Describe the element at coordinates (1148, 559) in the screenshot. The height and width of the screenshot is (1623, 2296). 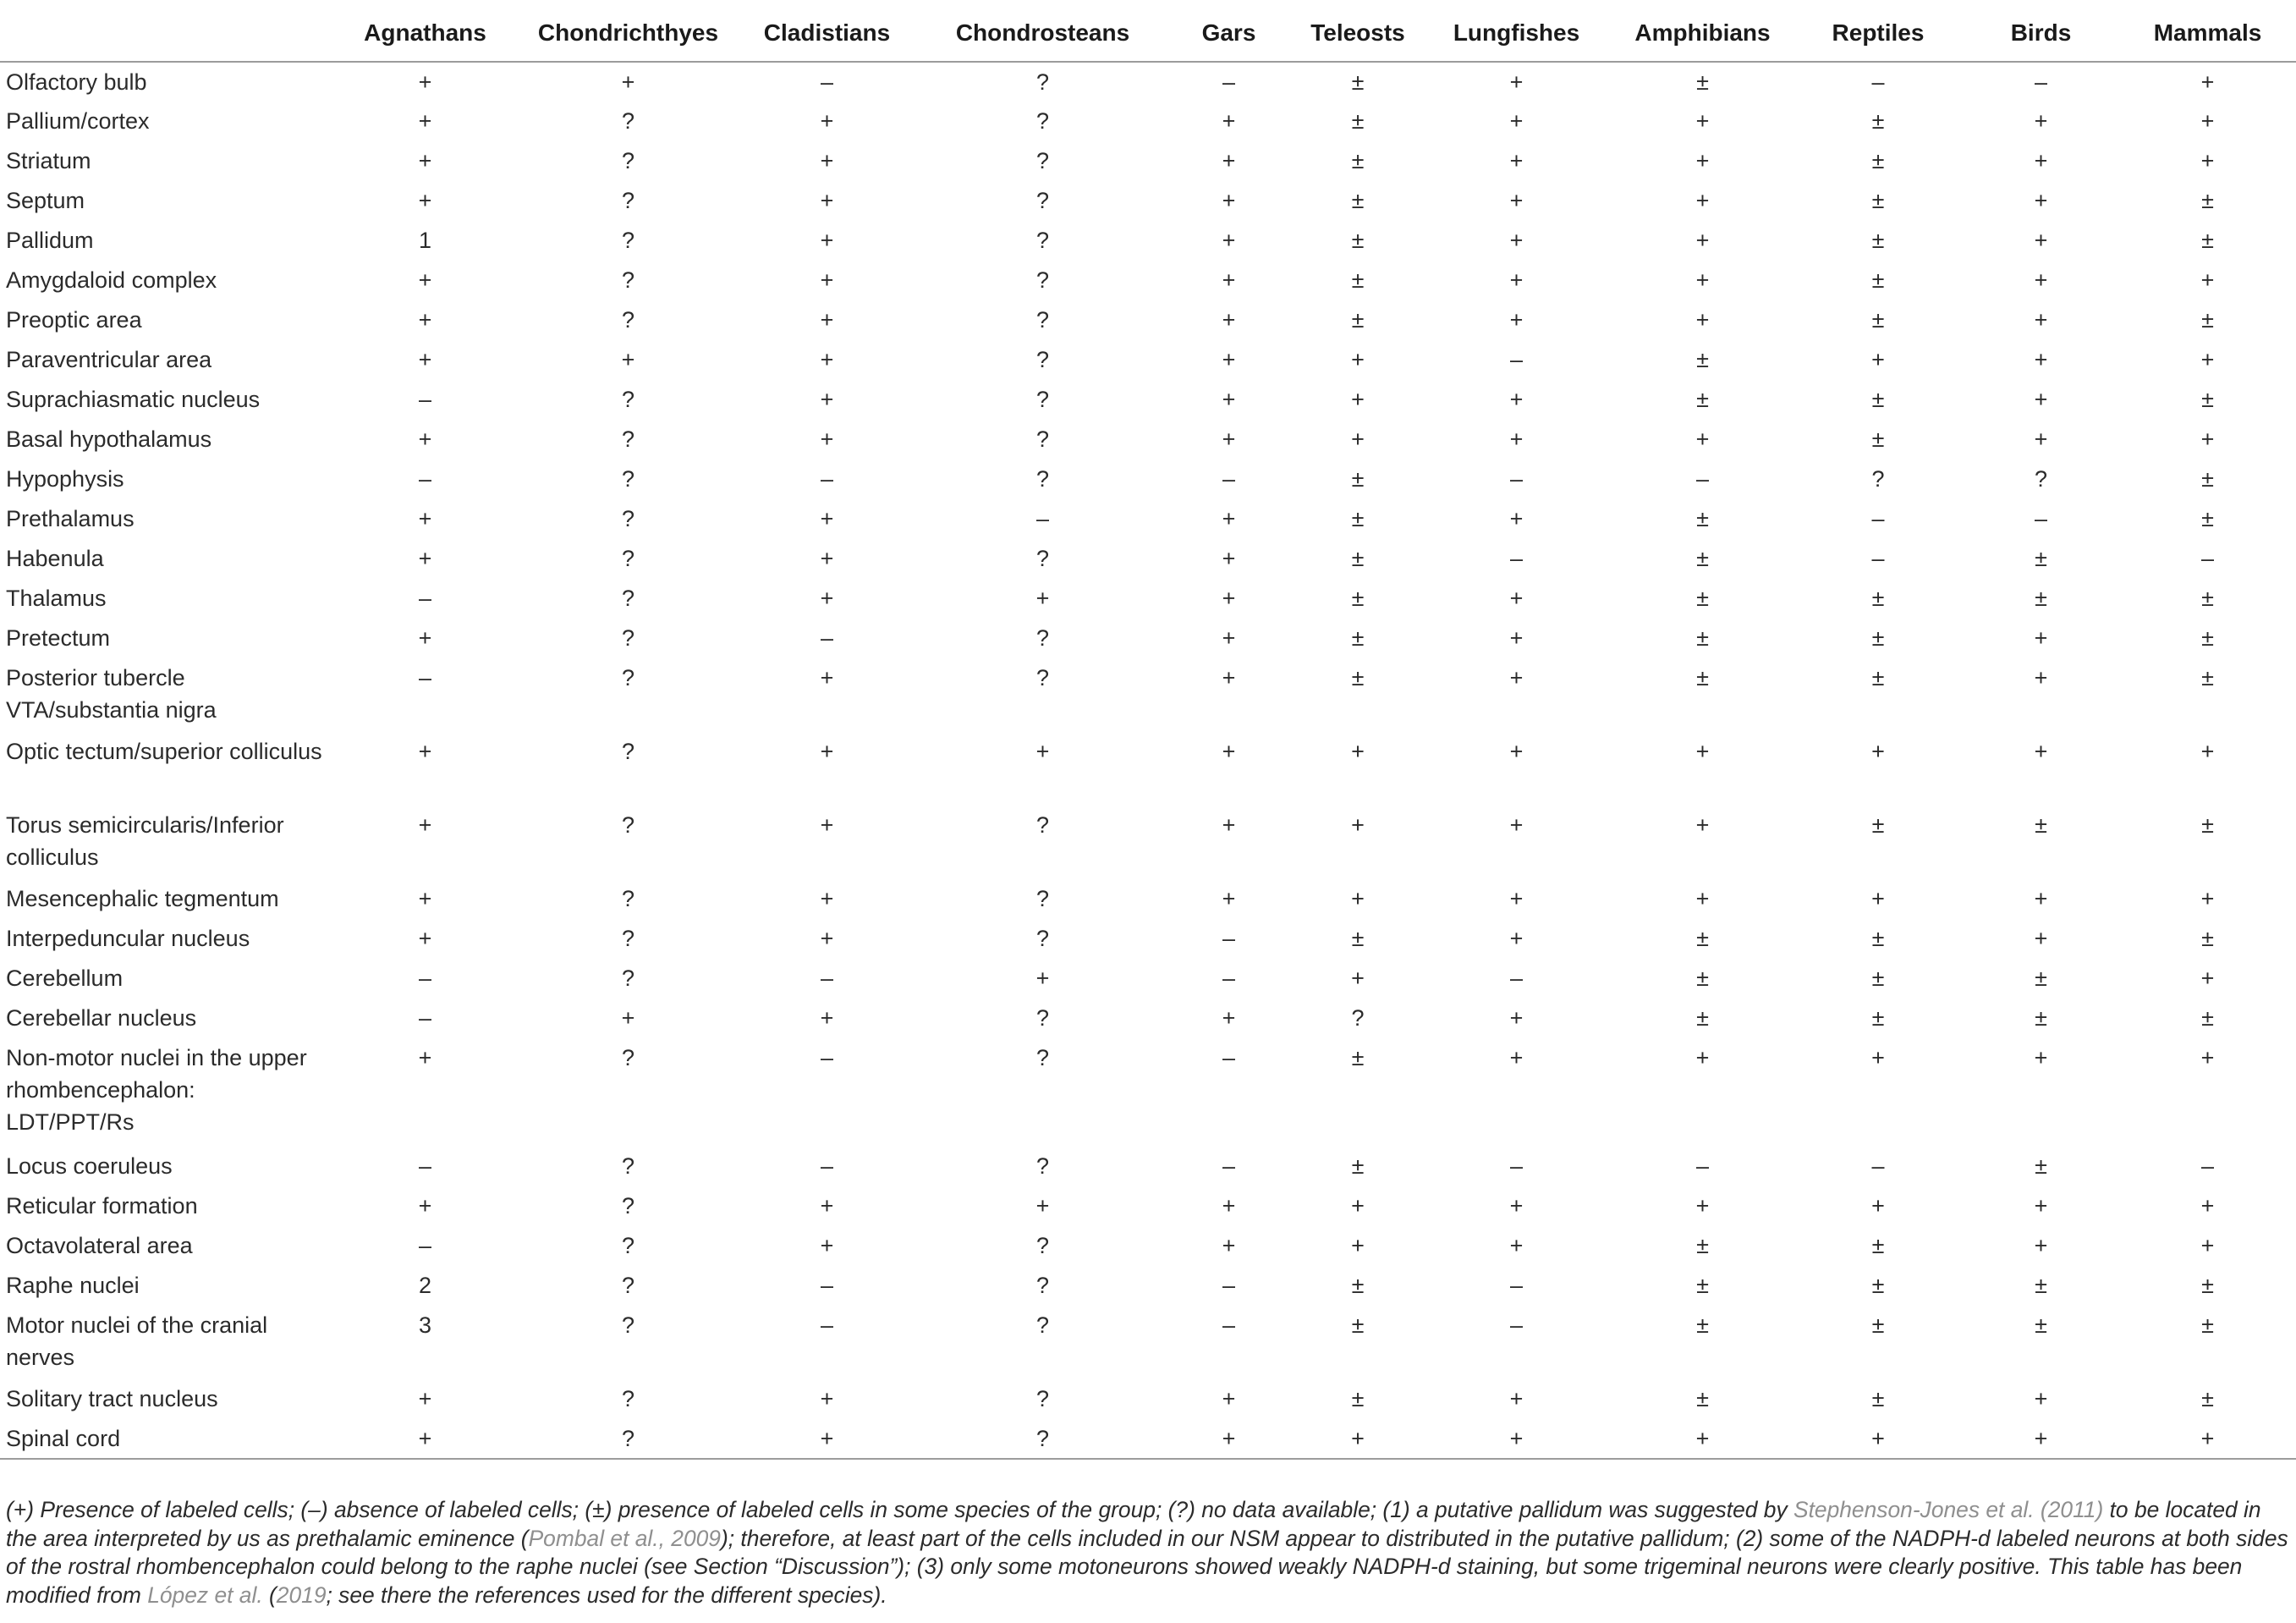
I see `table-row: Habenula +? +? + ± – ± – ± –` at that location.